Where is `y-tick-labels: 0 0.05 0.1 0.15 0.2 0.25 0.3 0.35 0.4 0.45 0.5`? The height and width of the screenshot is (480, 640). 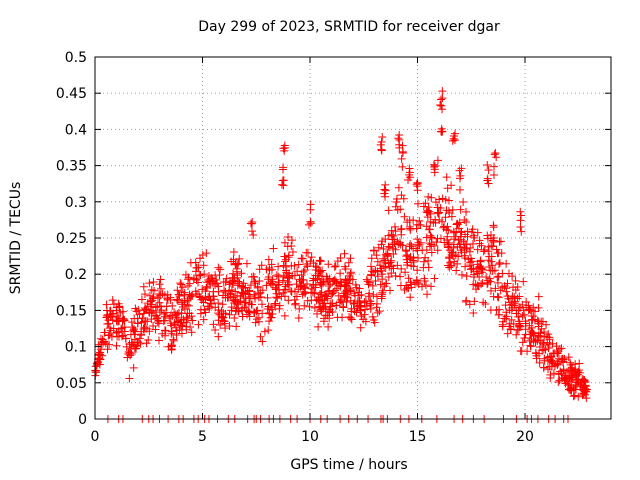 y-tick-labels: 0 0.05 0.1 0.15 0.2 0.25 0.3 0.35 0.4 0.45 0.5 is located at coordinates (71, 239).